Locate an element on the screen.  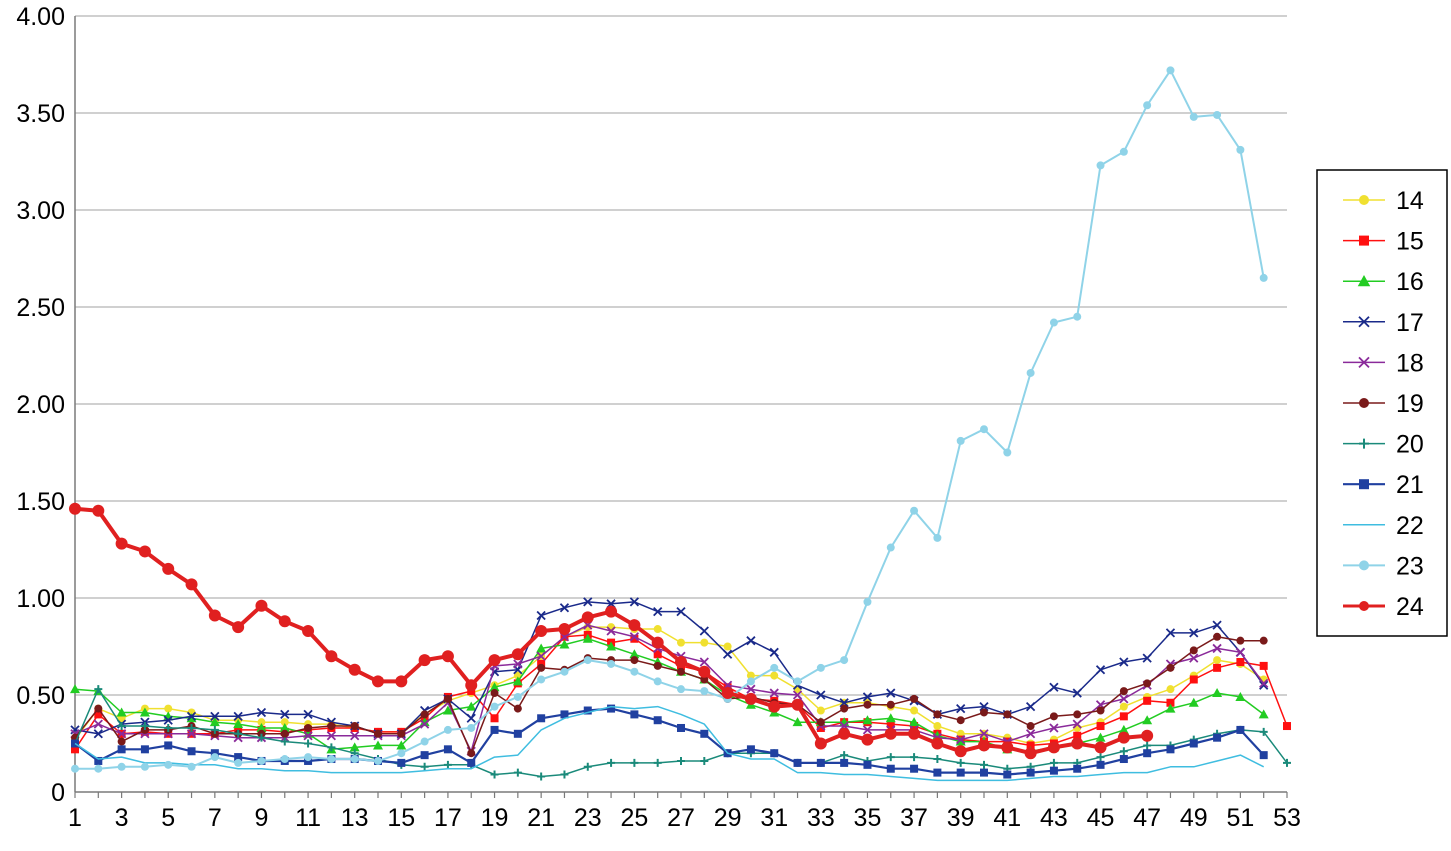
x-tick-label: 49 is located at coordinates (1194, 818).